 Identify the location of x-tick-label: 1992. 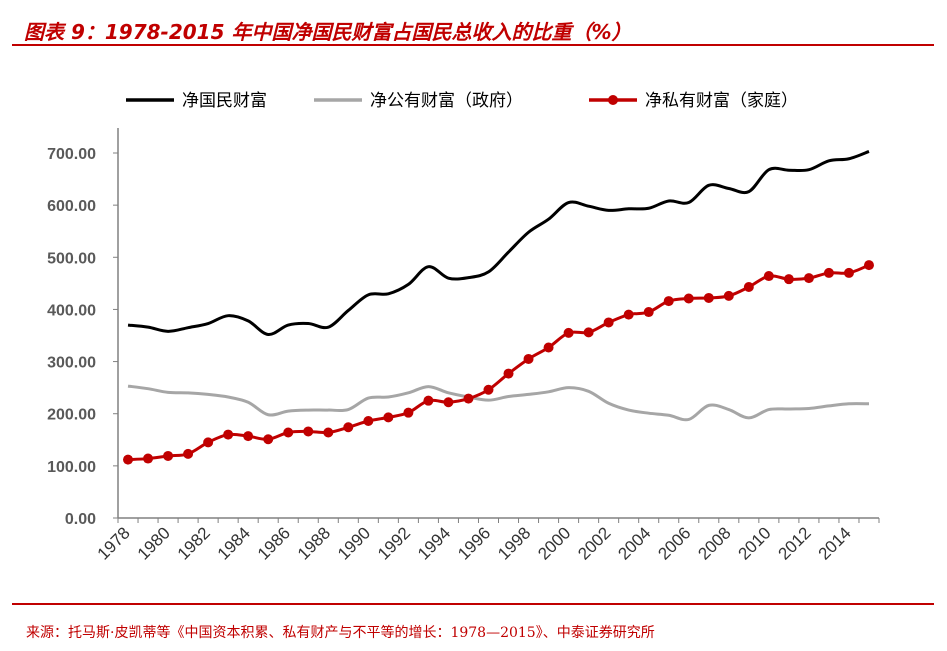
(394, 543).